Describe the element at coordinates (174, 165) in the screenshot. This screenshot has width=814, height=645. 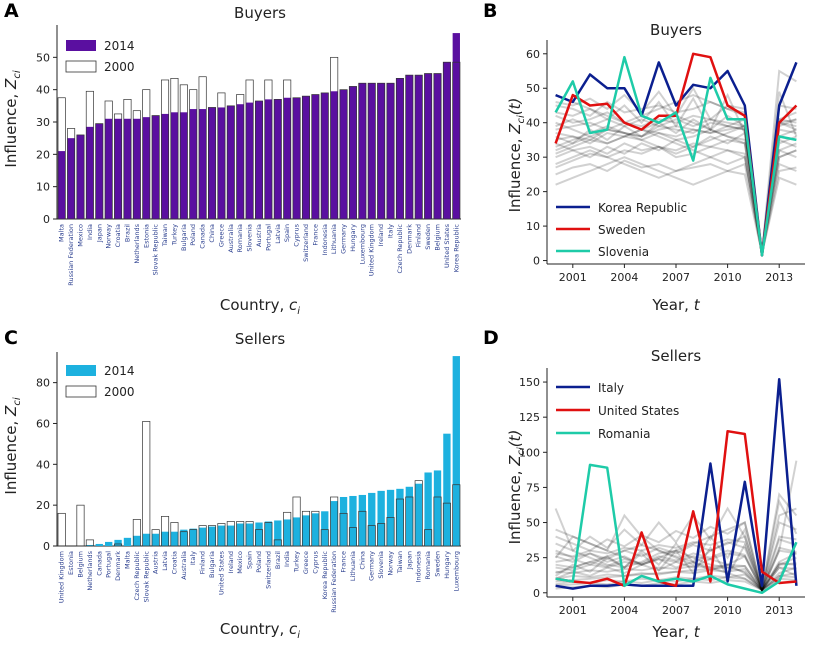
I see `bar-2014-turkey` at that location.